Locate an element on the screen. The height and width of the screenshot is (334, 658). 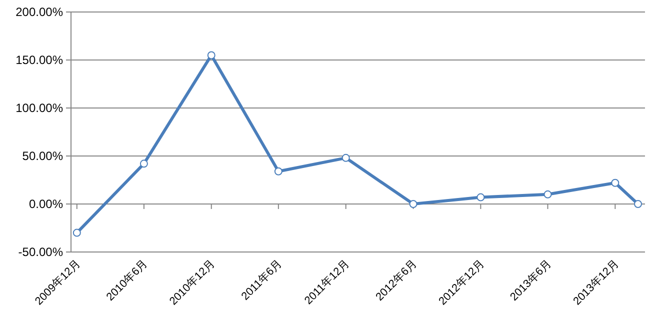
y-tick-label: 0.00% is located at coordinates (46, 204).